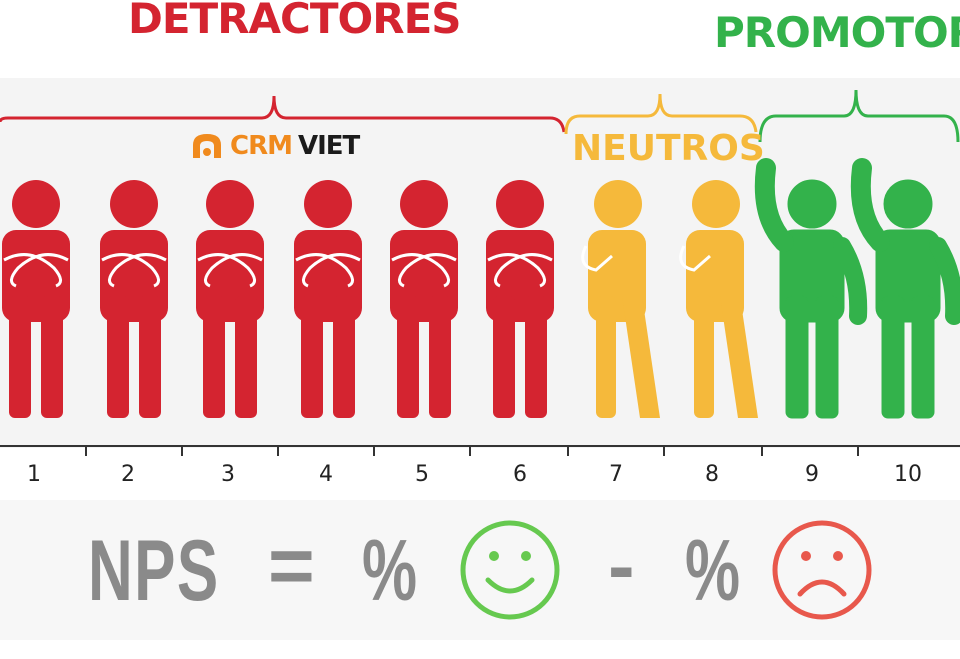 This screenshot has width=960, height=659. I want to click on logo-viet-text: VIET, so click(328, 146).